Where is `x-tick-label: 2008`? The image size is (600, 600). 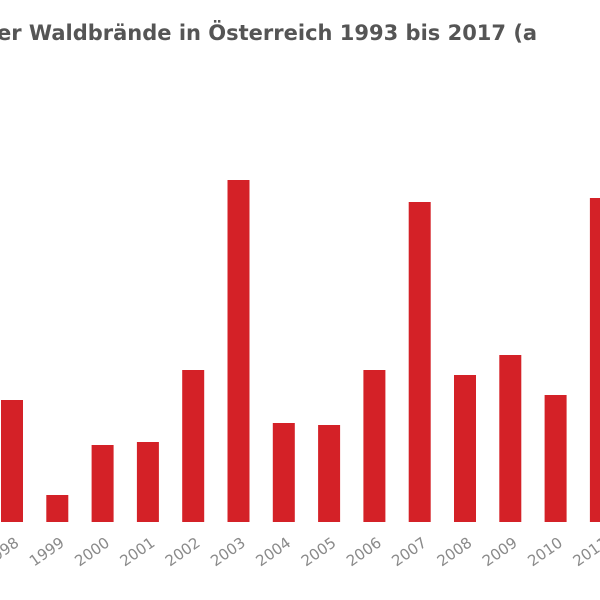
x-tick-label: 2008 is located at coordinates (455, 552).